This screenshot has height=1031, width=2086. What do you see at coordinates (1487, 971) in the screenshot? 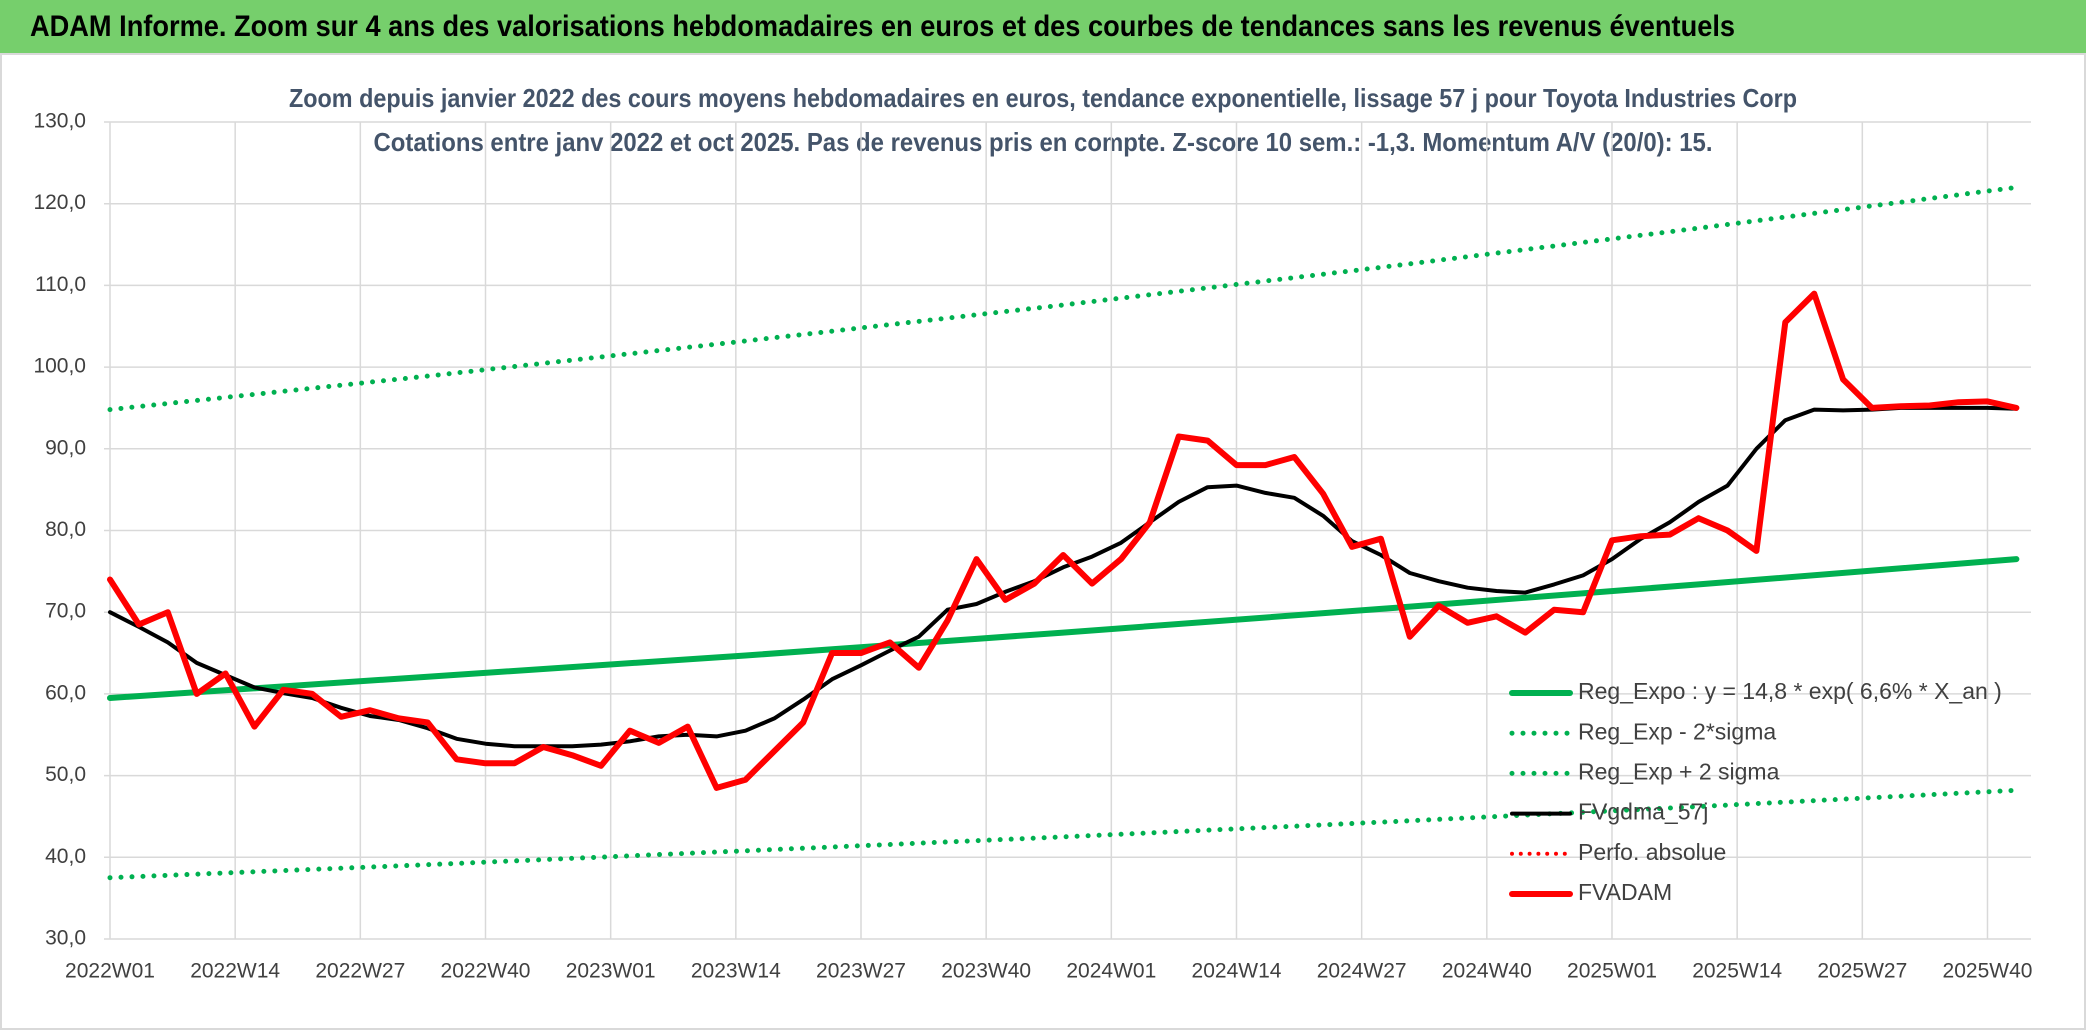
I see `x-tick-label: 2024W40` at bounding box center [1487, 971].